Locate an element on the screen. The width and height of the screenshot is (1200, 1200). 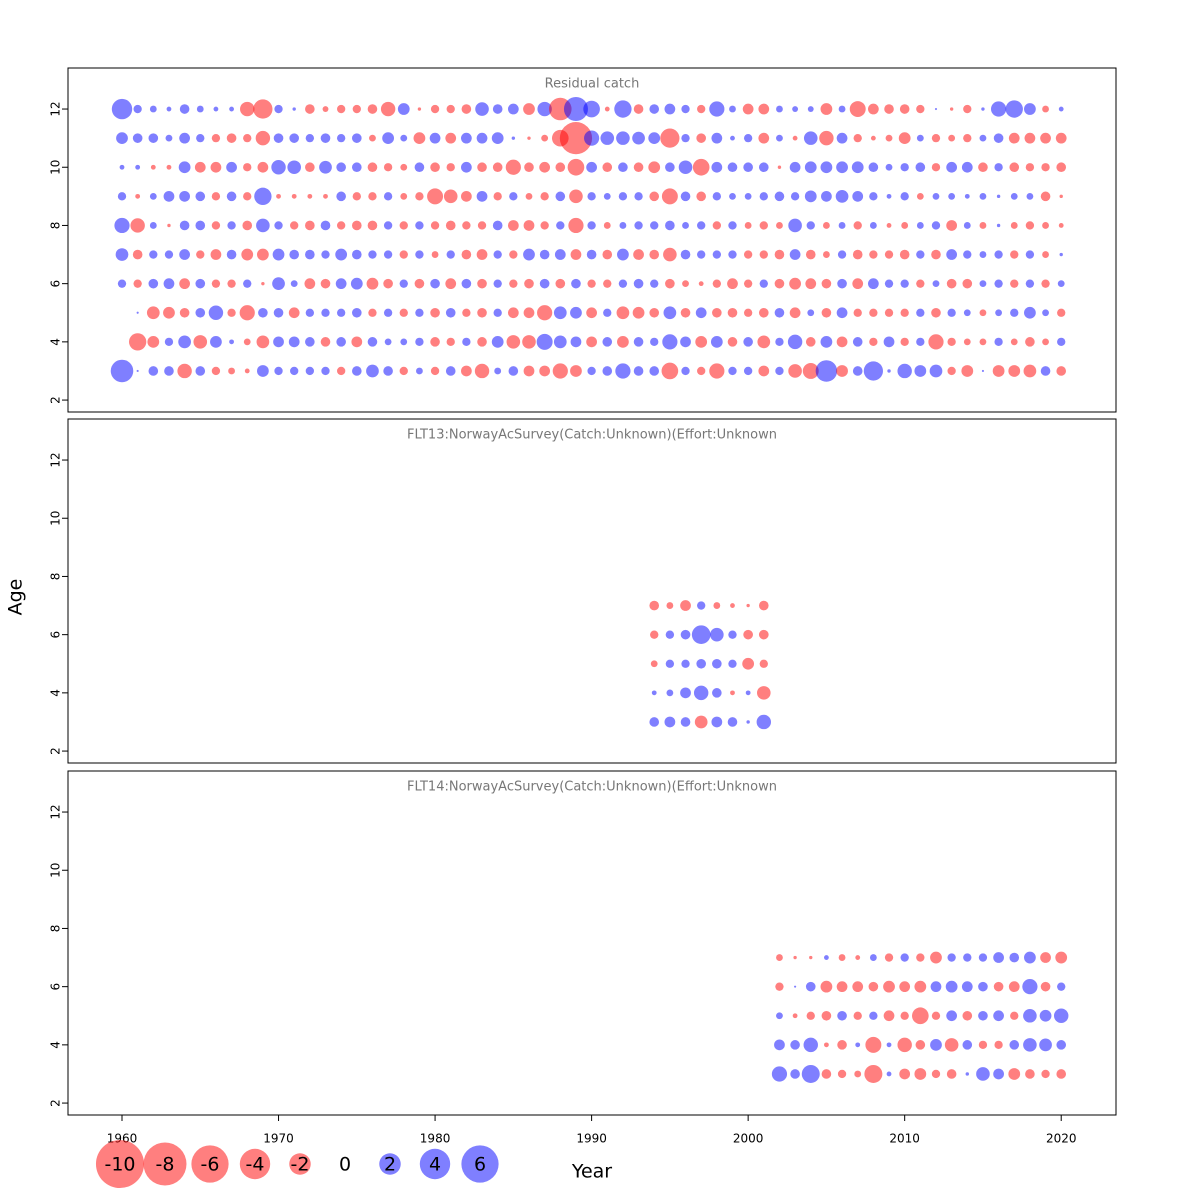
legend-bubble is located at coordinates (165, 1164).